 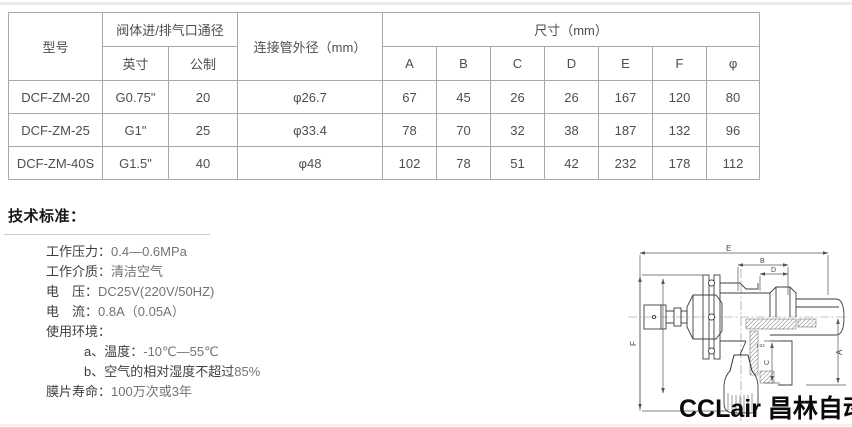 I want to click on col-header-dim-phi: φ, so click(x=733, y=63).